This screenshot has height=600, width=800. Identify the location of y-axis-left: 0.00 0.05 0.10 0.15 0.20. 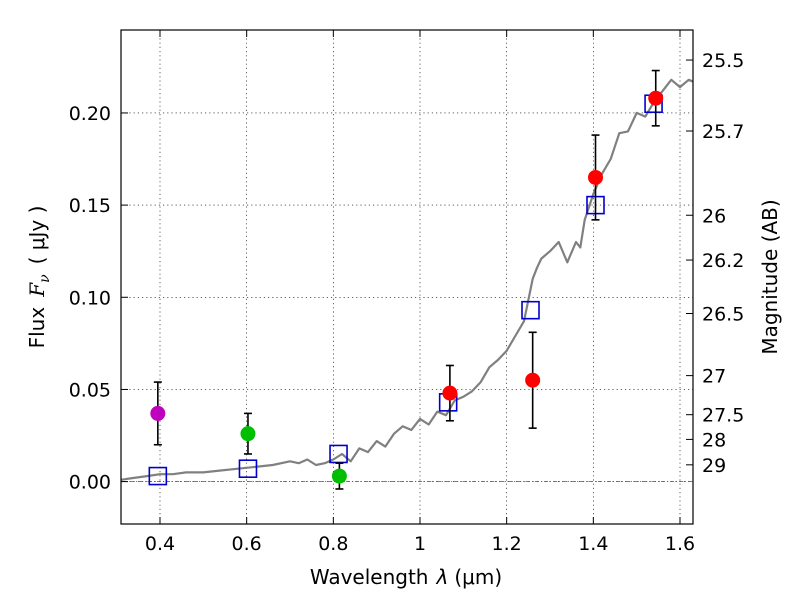
(98, 298).